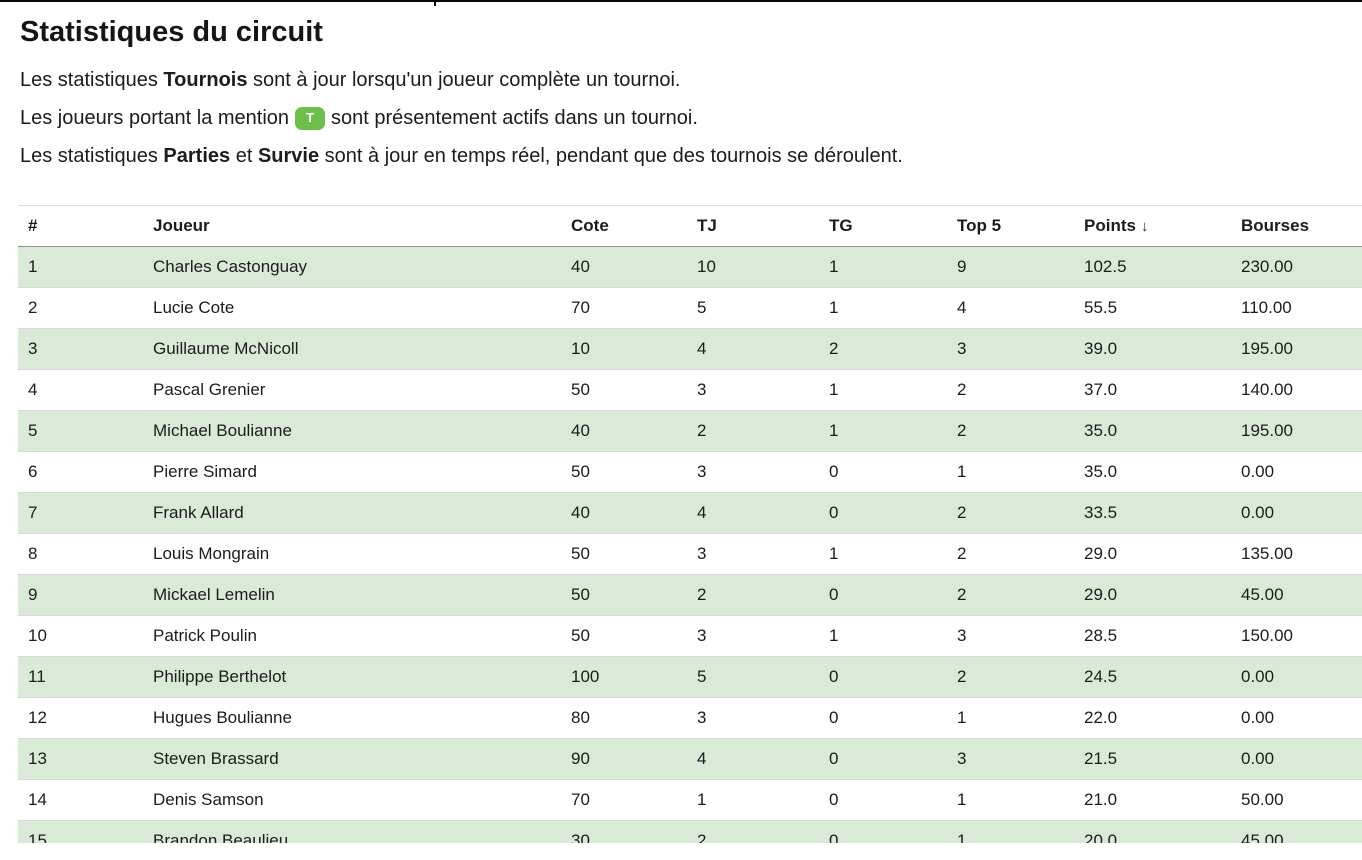 The width and height of the screenshot is (1362, 860). I want to click on rank-cell: 14, so click(80, 800).